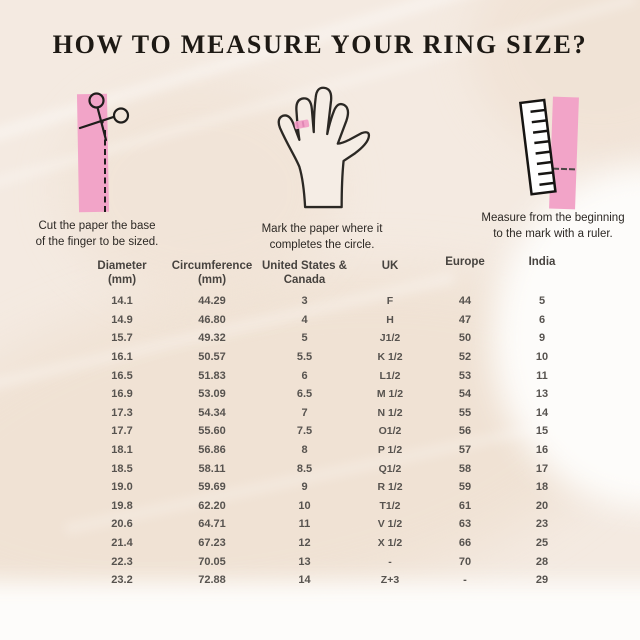 The image size is (640, 640). What do you see at coordinates (122, 319) in the screenshot?
I see `table-cell: 14.9` at bounding box center [122, 319].